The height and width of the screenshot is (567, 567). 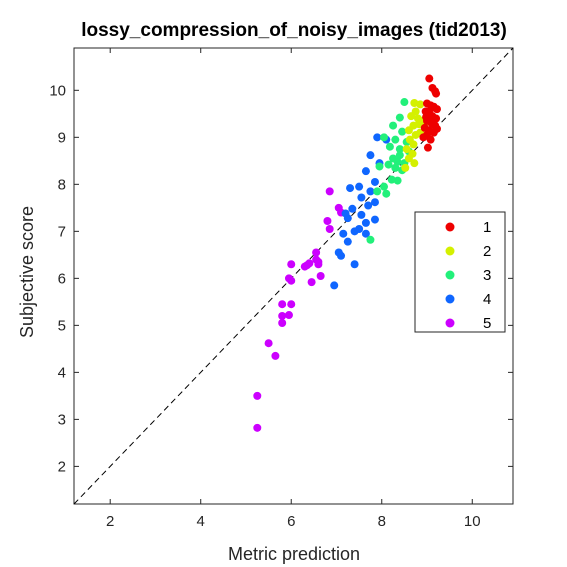 What do you see at coordinates (460, 272) in the screenshot?
I see `legend: 1 2 3 4 5` at bounding box center [460, 272].